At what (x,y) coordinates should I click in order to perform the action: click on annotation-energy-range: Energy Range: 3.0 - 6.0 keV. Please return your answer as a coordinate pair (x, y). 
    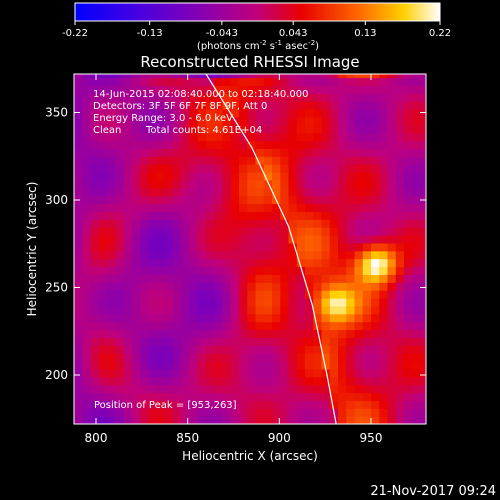
    Looking at the image, I should click on (163, 118).